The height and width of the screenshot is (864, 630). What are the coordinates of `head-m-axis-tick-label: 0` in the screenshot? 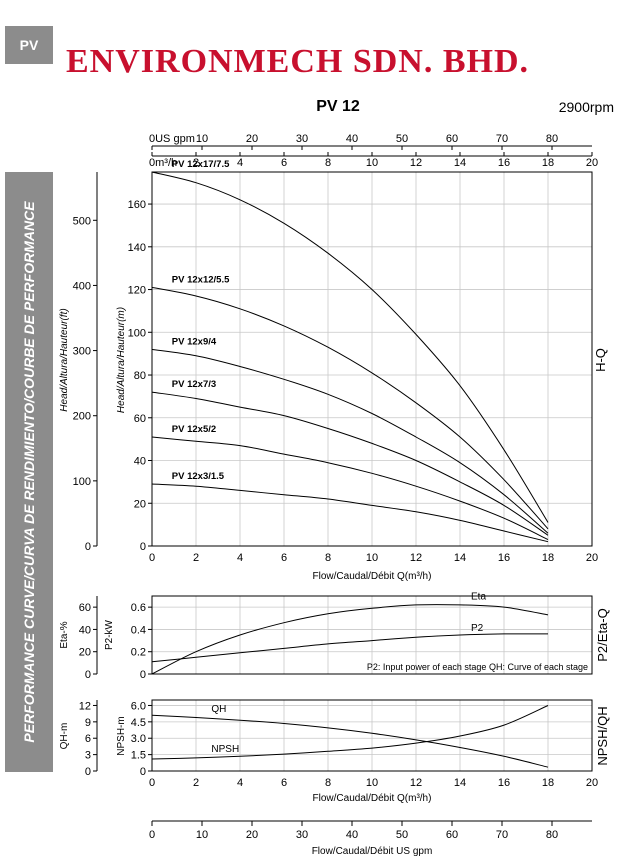 It's located at (143, 547).